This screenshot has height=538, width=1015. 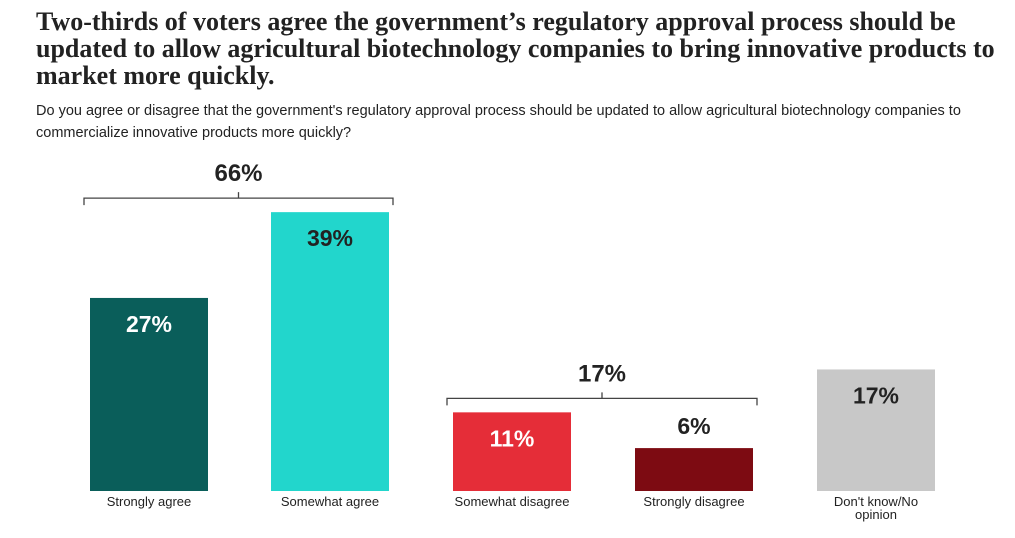 I want to click on value-label-2: 39%, so click(x=330, y=238).